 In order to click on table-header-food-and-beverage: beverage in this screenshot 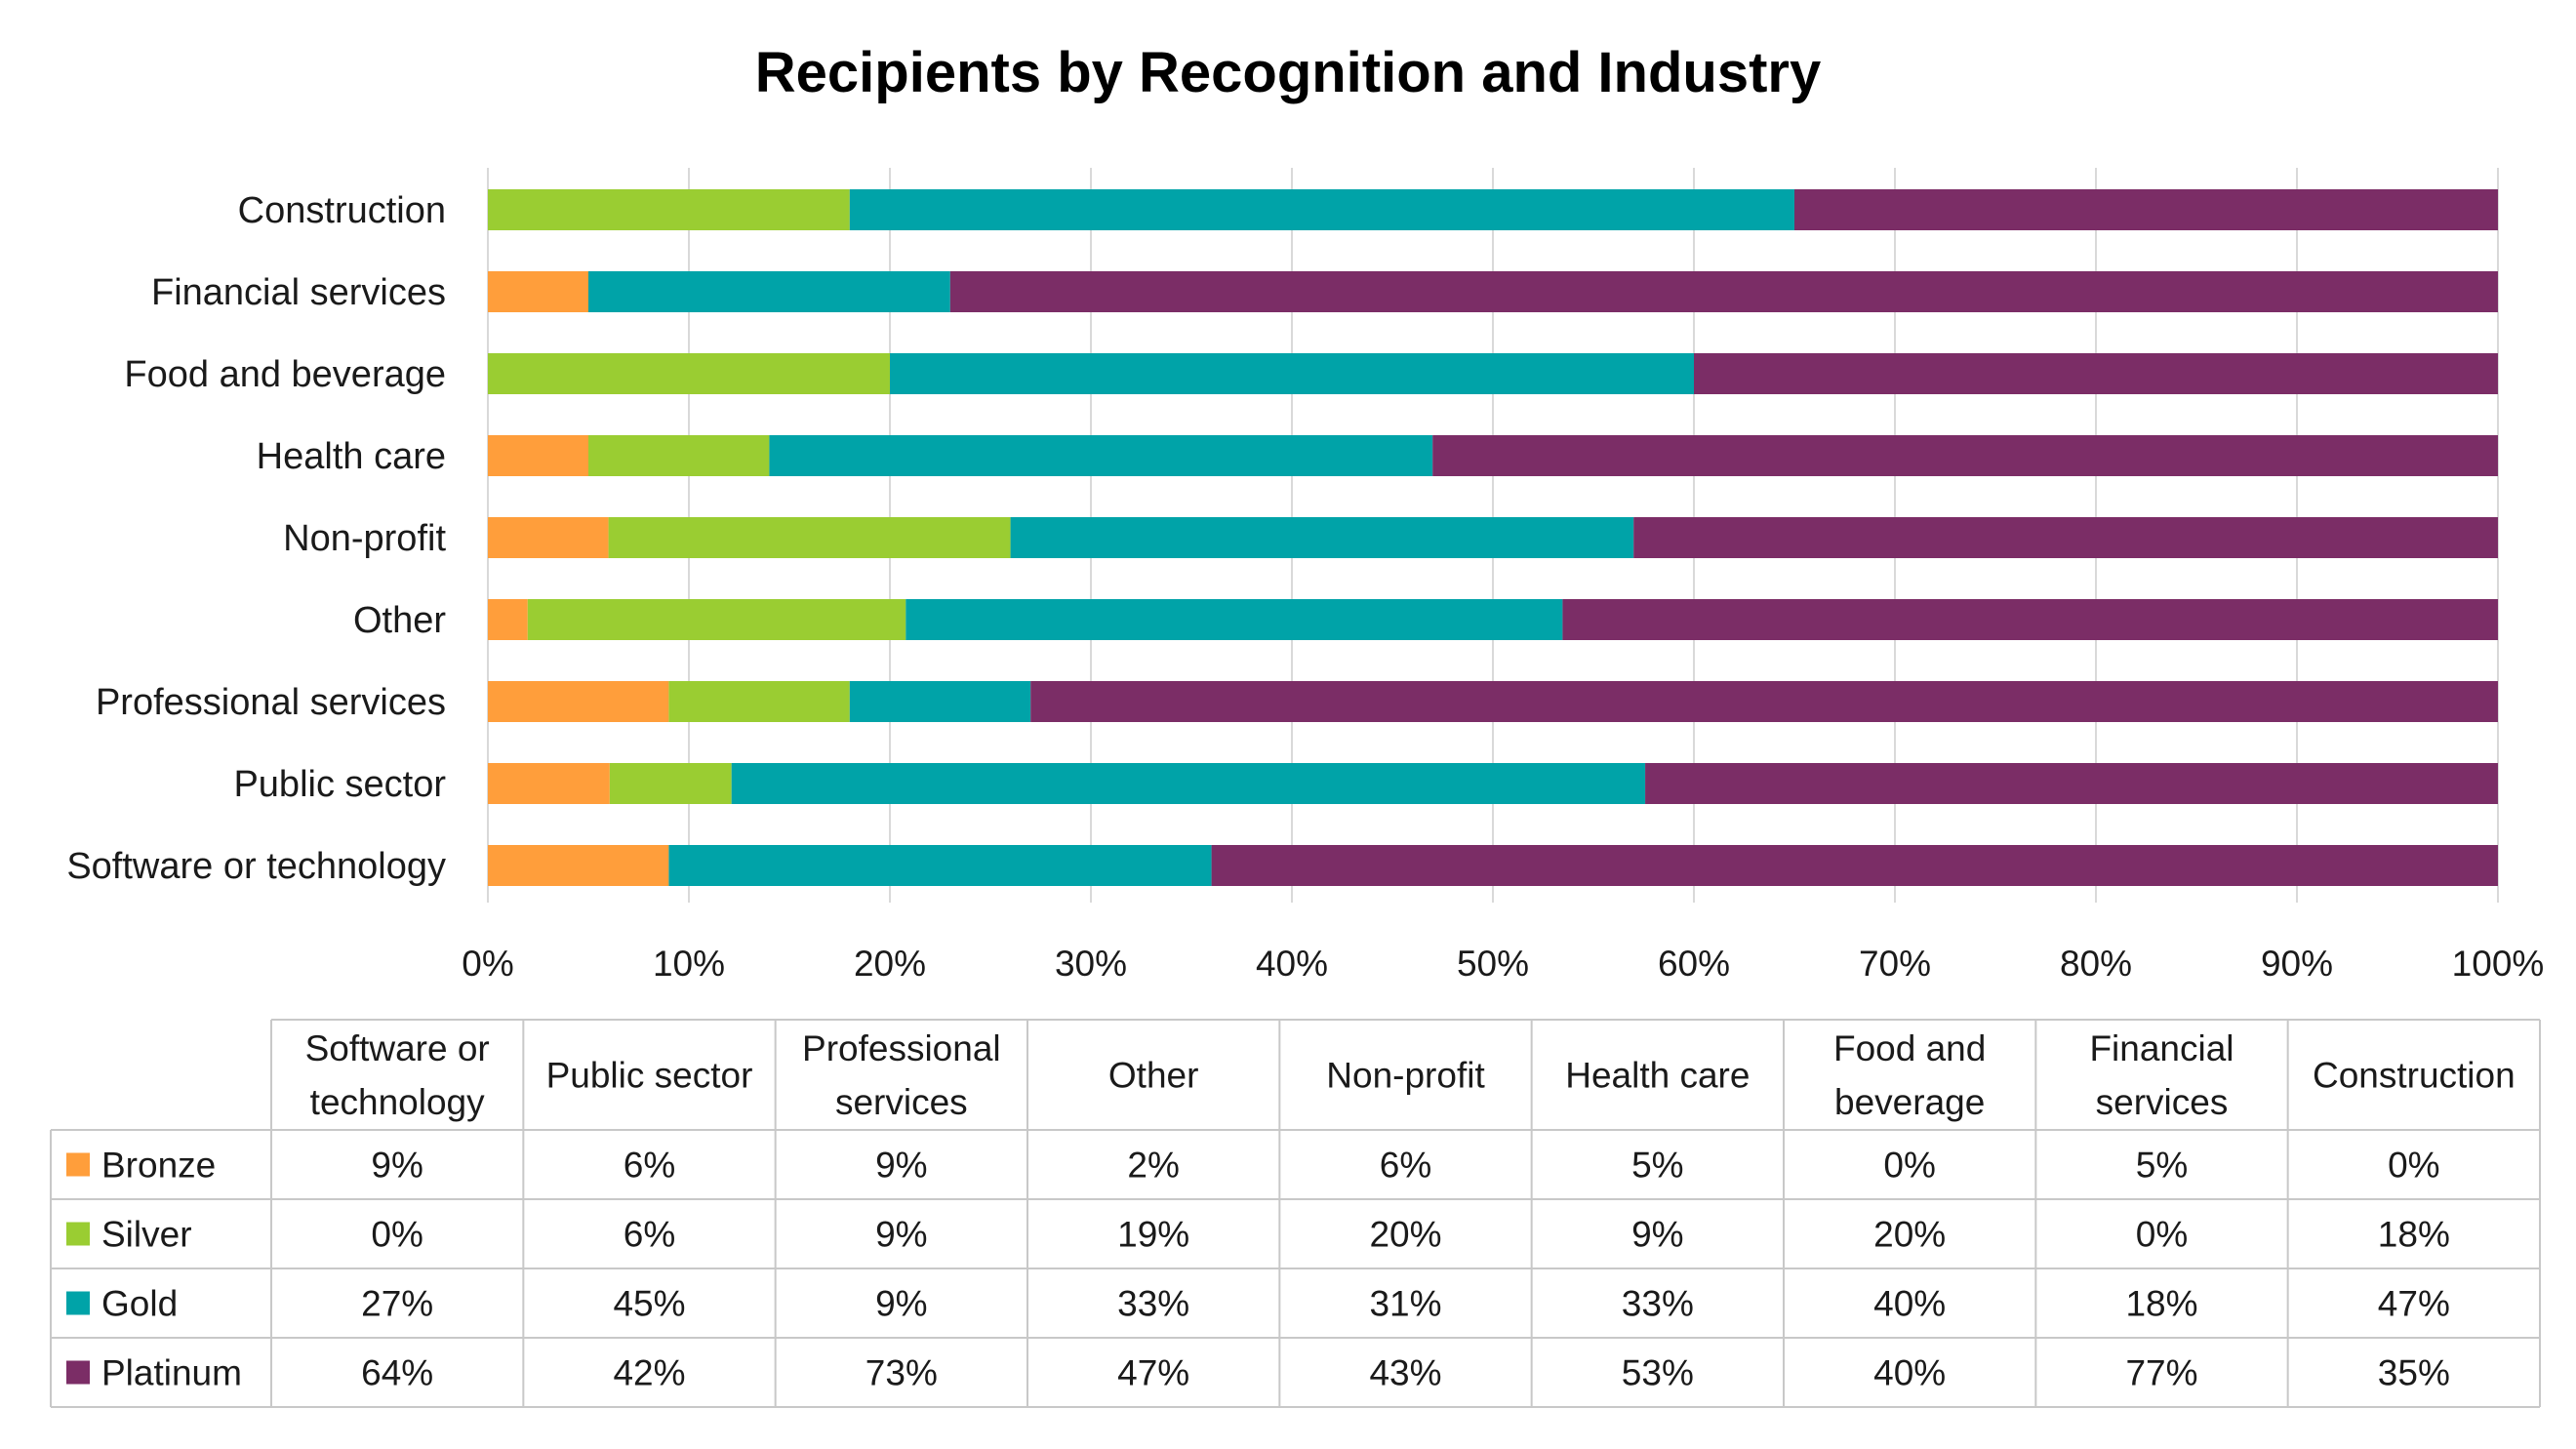, I will do `click(1909, 1102)`.